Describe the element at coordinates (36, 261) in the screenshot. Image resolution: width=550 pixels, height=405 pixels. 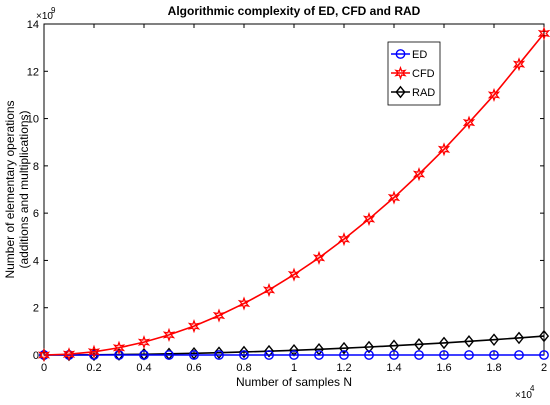
I see `y-tick-label: 4` at that location.